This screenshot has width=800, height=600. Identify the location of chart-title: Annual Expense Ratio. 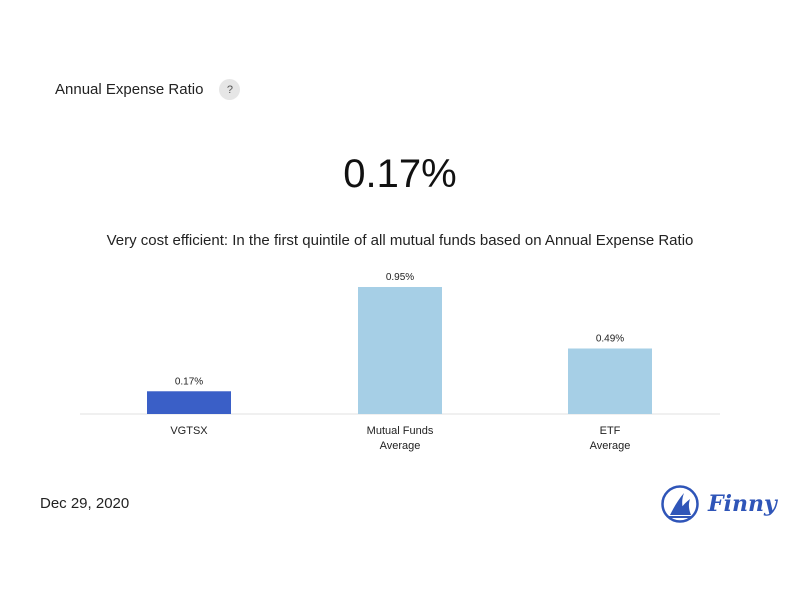
(129, 89).